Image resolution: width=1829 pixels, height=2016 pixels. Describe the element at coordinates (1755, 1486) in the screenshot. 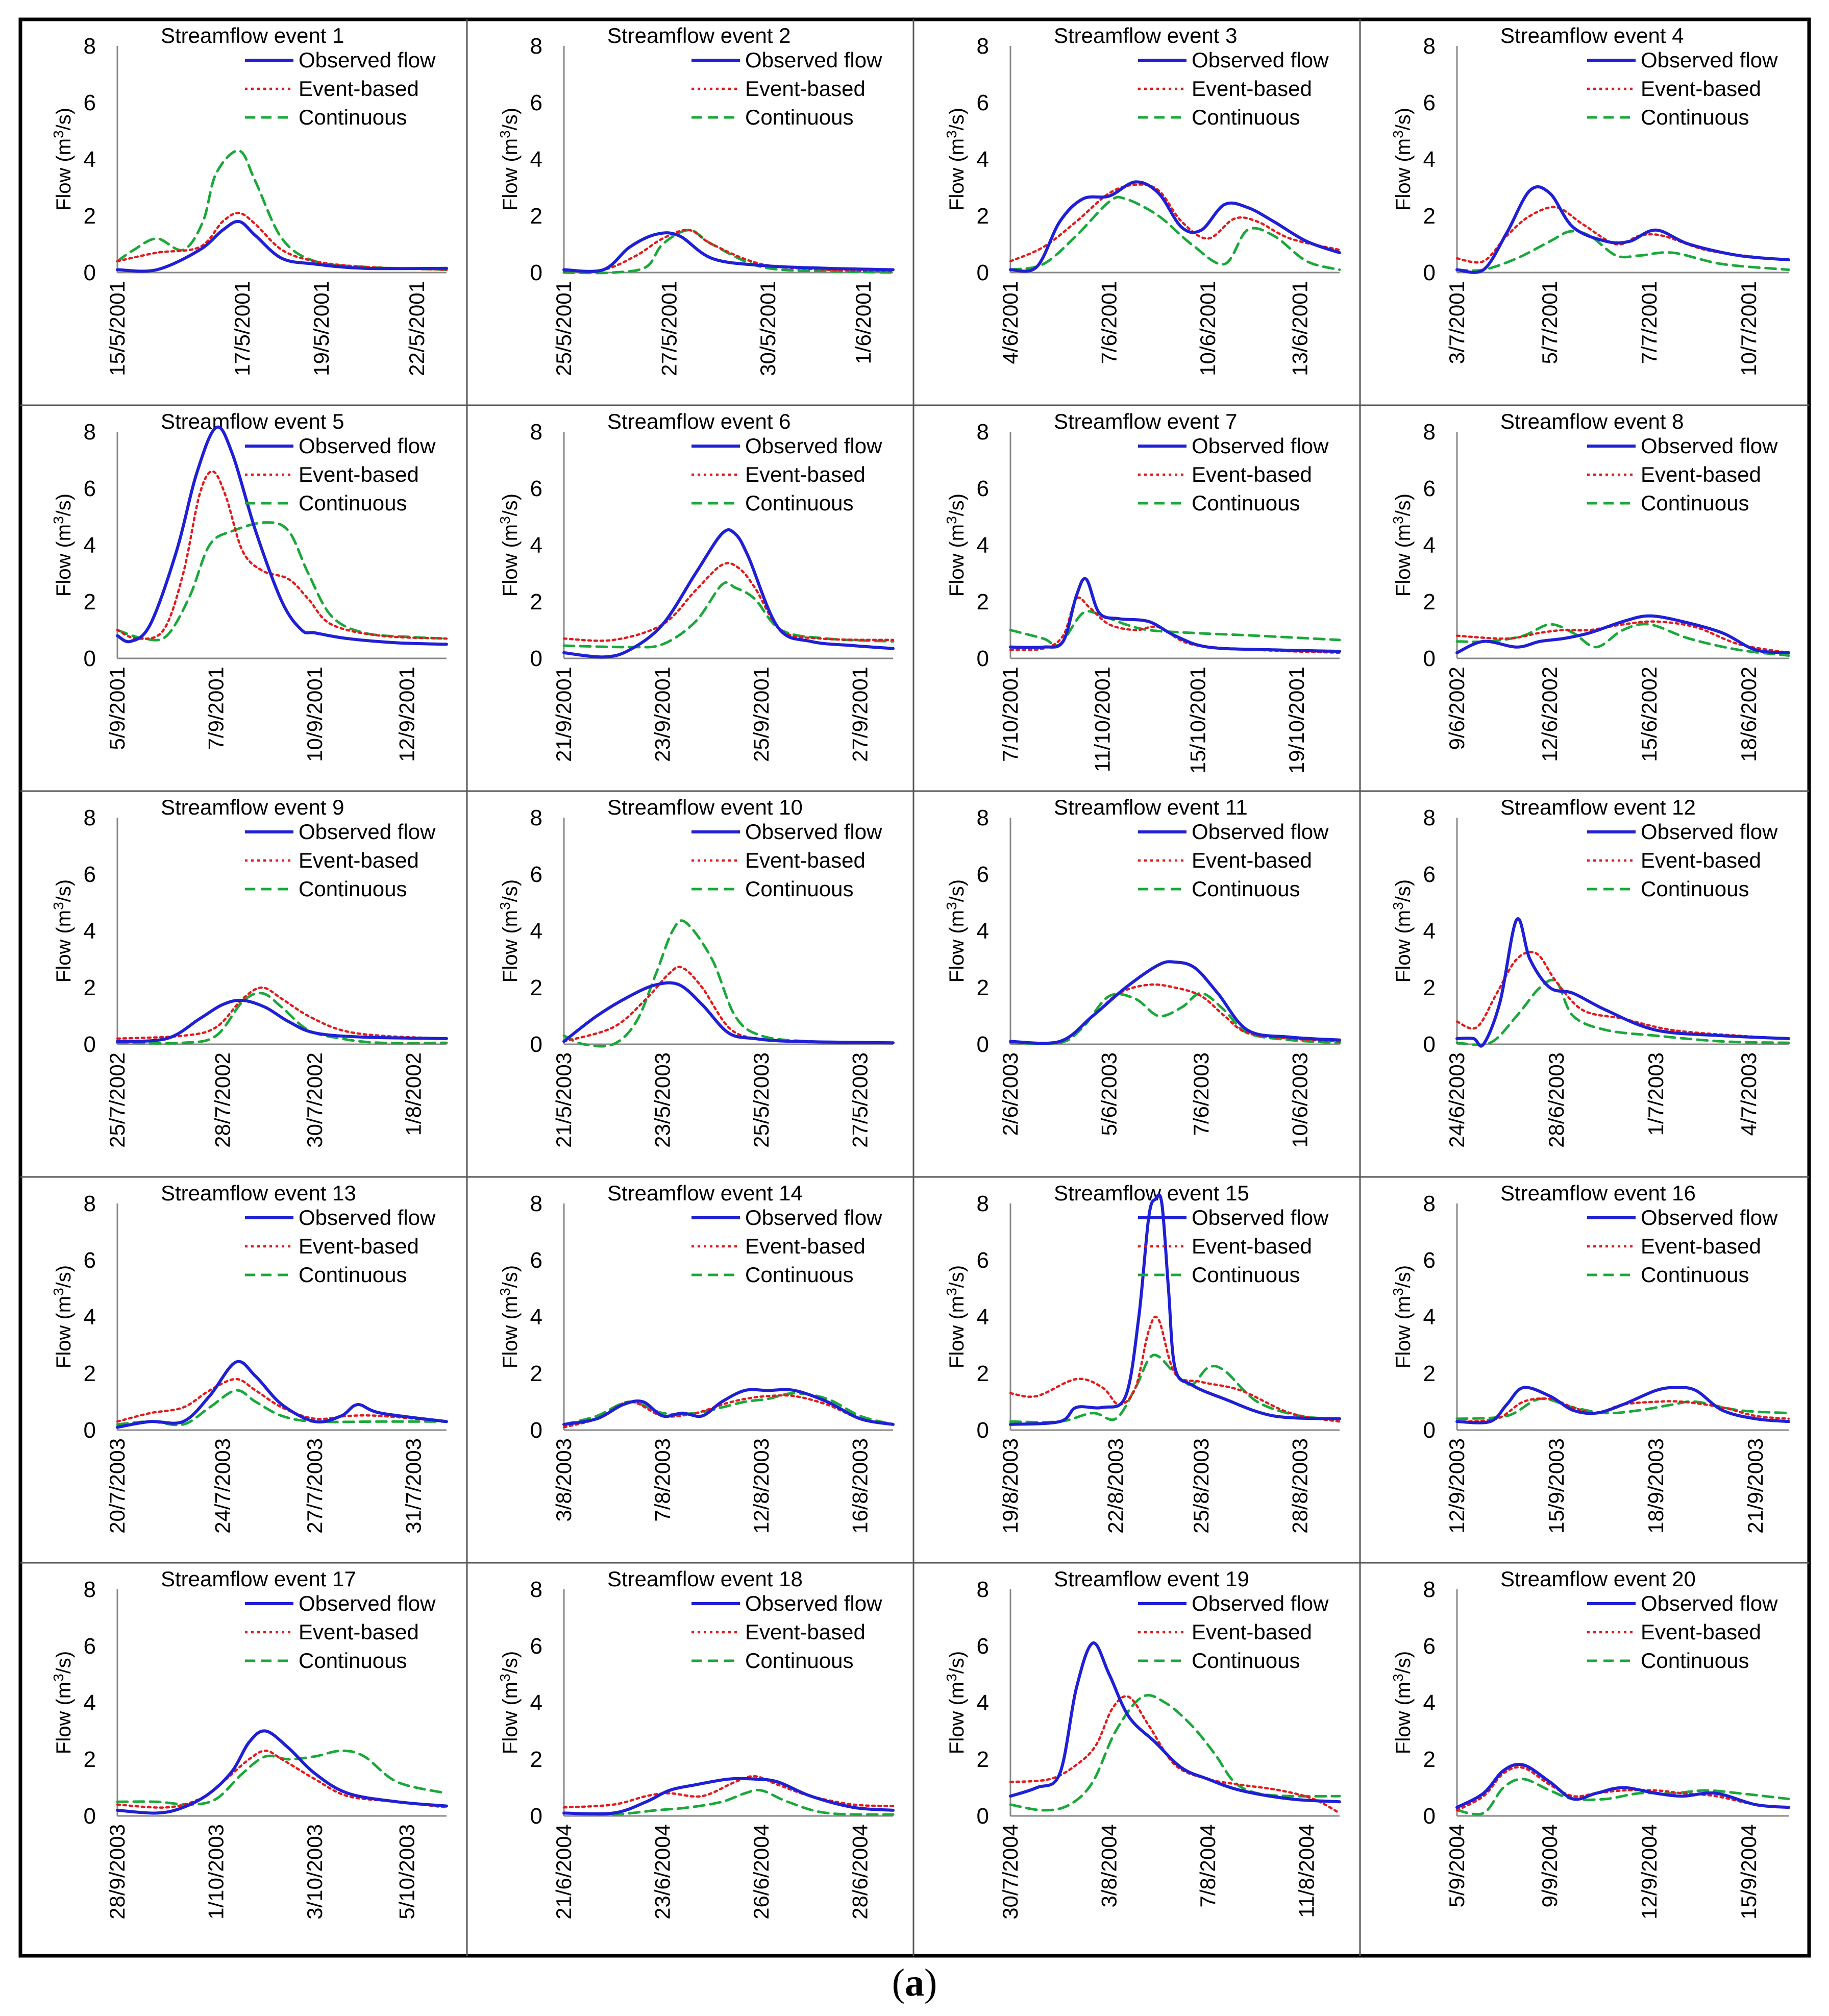

I see `x-tick-label: 21/9/2003` at that location.